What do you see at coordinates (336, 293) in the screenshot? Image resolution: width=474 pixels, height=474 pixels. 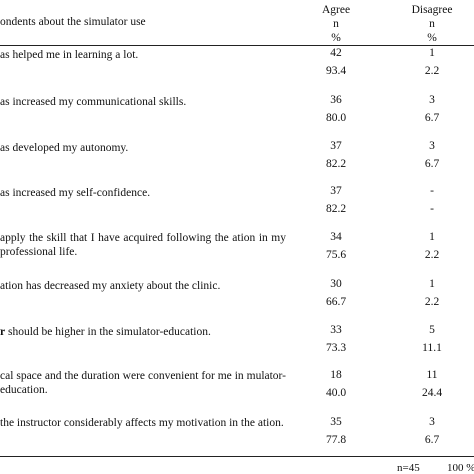 I see `agree-values: 30 66.7` at bounding box center [336, 293].